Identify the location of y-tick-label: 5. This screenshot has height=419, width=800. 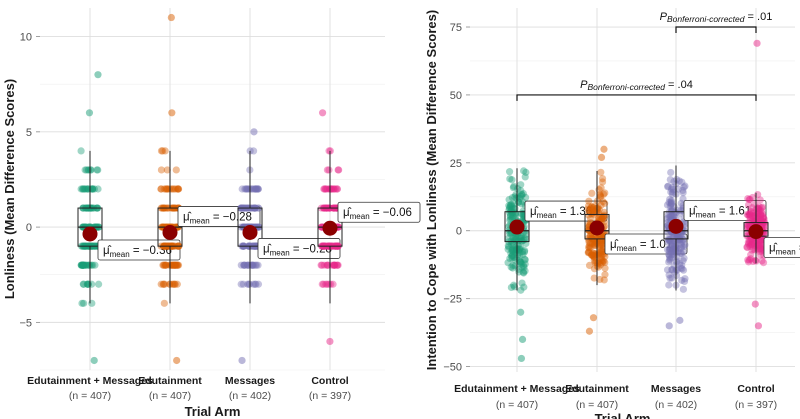
(29, 133).